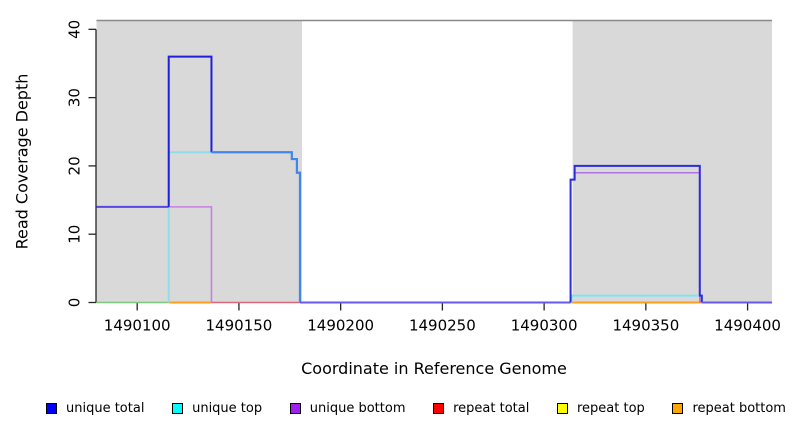  What do you see at coordinates (51, 408) in the screenshot?
I see `legend-swatch-unique-total` at bounding box center [51, 408].